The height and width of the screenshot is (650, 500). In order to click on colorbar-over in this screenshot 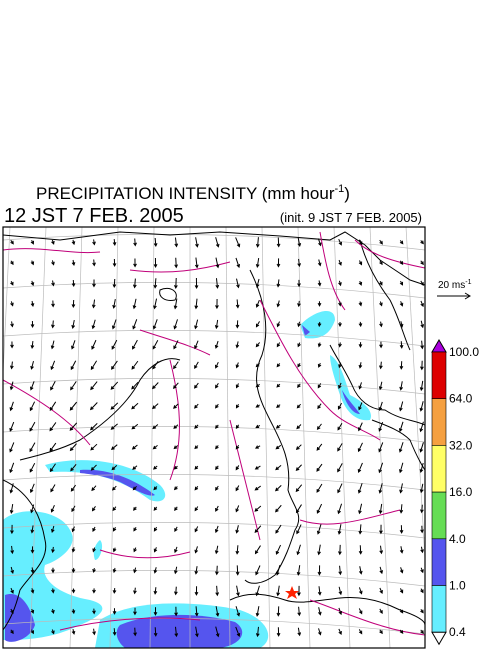, I will do `click(439, 346)`.